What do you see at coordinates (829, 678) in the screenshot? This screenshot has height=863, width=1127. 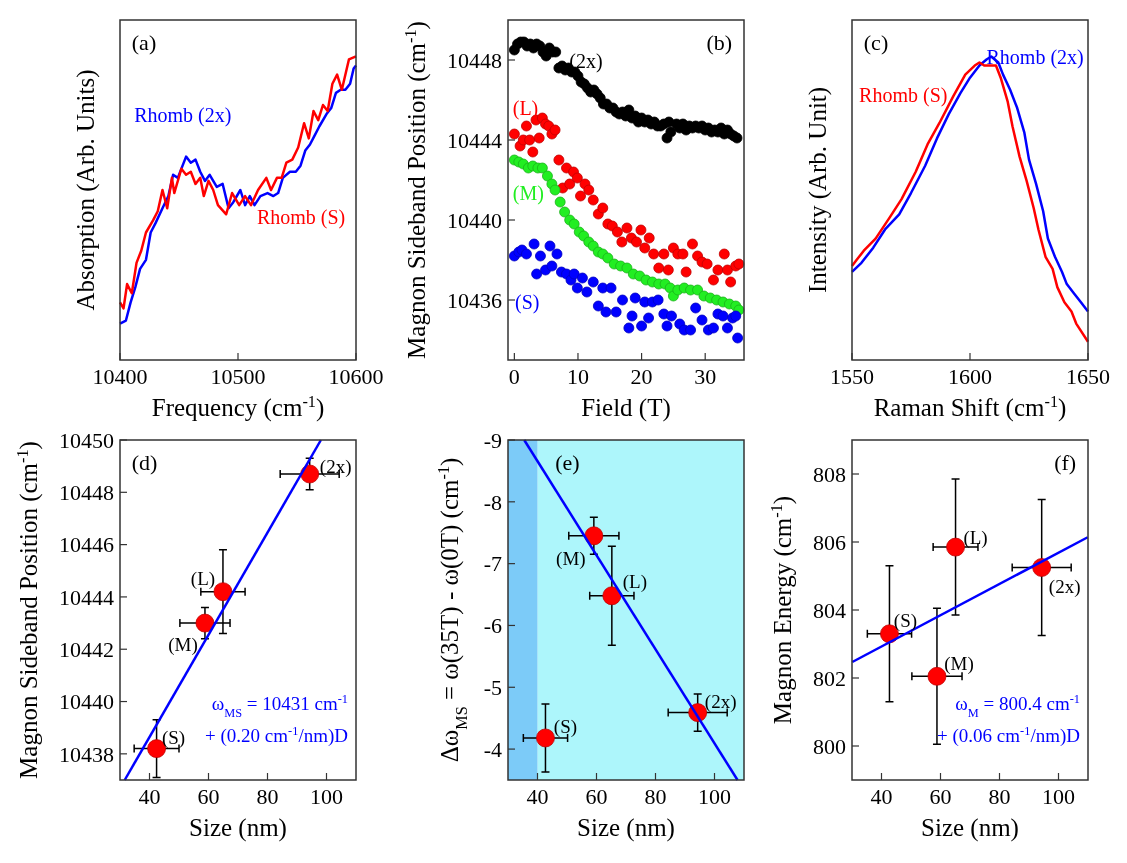 I see `y-tick-label: 802` at bounding box center [829, 678].